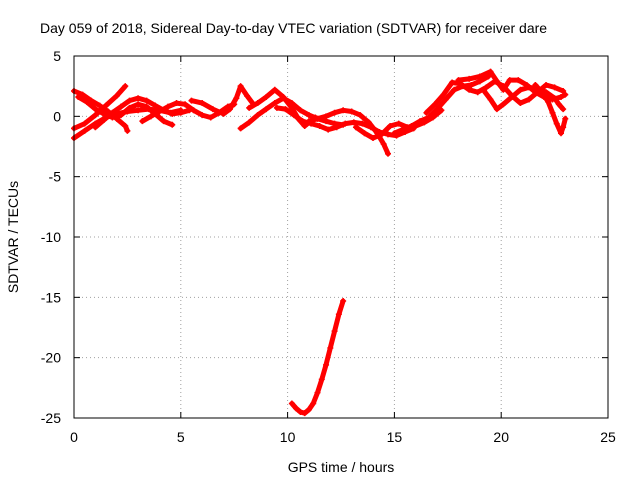 The width and height of the screenshot is (640, 480). I want to click on x-tick-label: 20, so click(501, 437).